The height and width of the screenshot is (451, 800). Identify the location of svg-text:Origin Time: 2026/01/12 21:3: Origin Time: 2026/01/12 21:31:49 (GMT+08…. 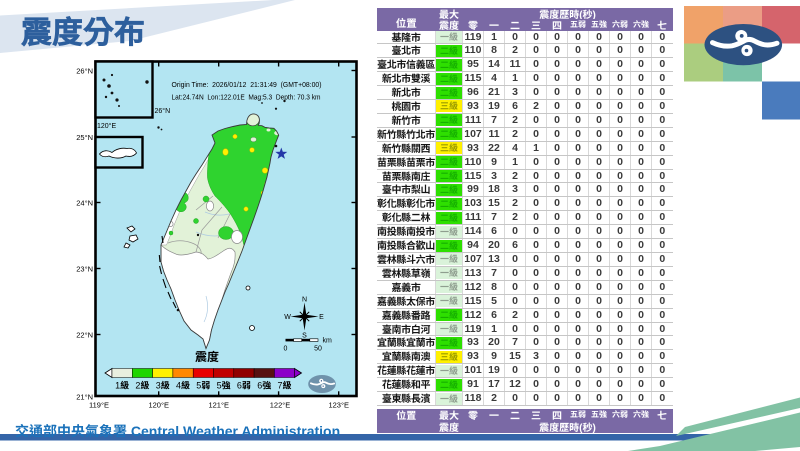
(247, 85).